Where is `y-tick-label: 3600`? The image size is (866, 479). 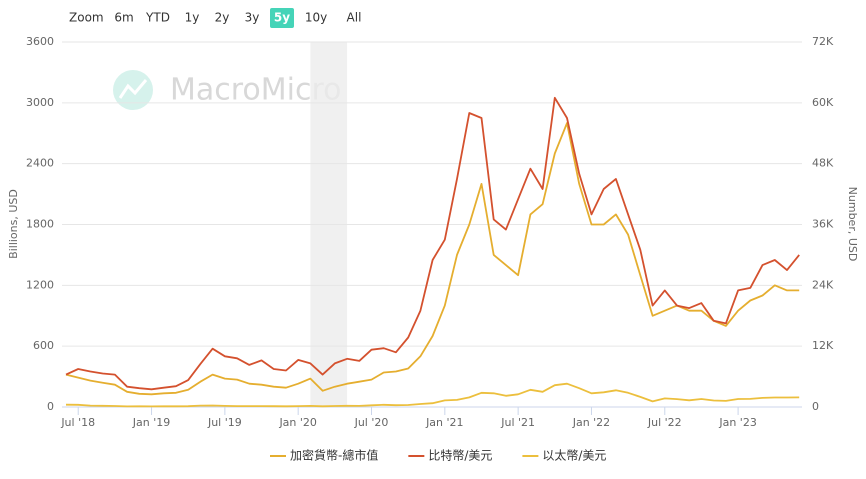 y-tick-label: 3600 is located at coordinates (40, 41).